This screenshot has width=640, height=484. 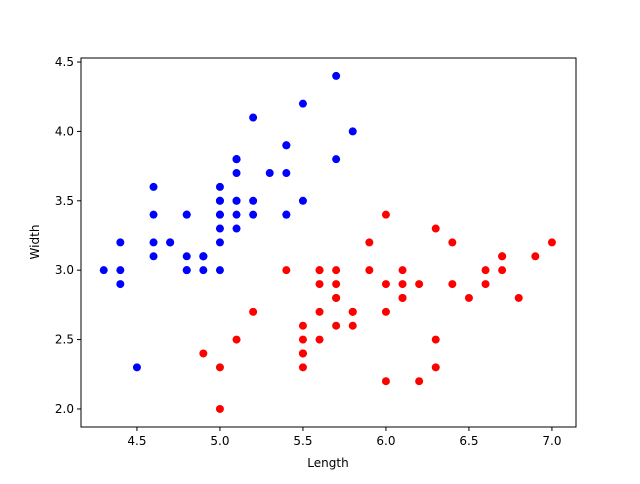 What do you see at coordinates (468, 441) in the screenshot?
I see `x-tick-label: 6.5` at bounding box center [468, 441].